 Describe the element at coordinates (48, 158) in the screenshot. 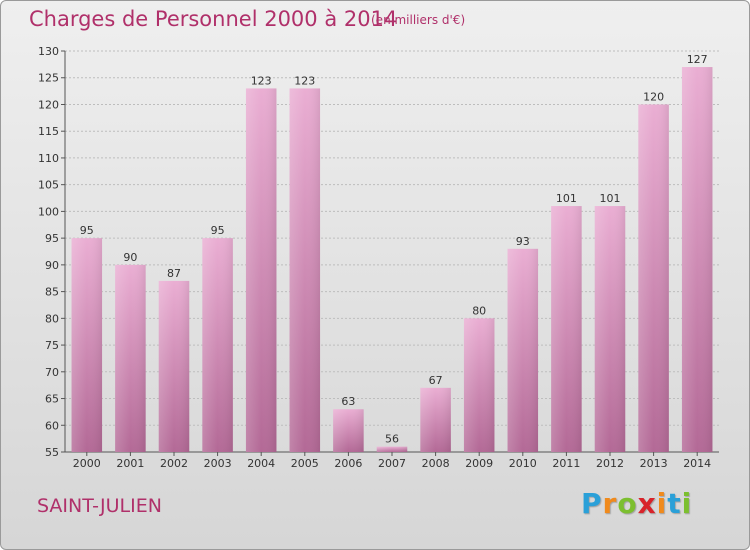

I see `y-tick-label: 110` at that location.